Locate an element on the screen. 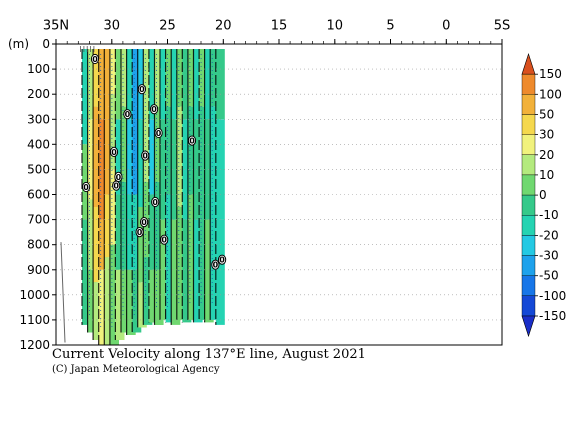 This screenshot has height=427, width=570. colorbar-label: -20 is located at coordinates (549, 235).